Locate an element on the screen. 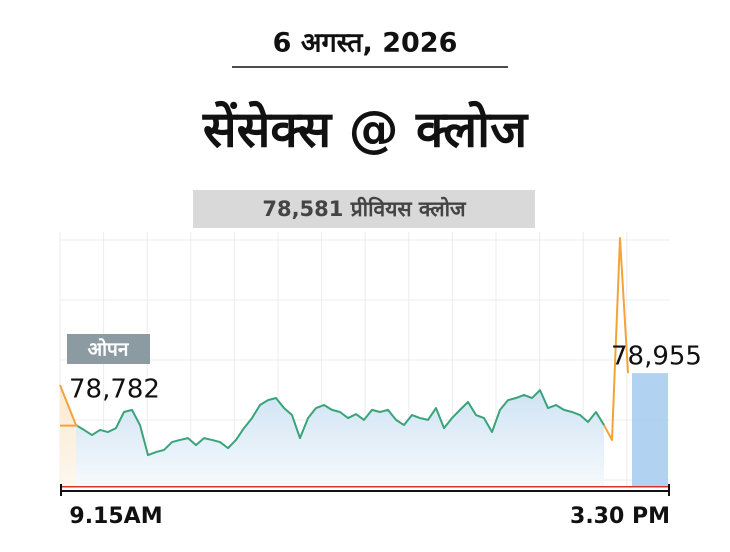  previous-close-value: 78,581 is located at coordinates (302, 209).